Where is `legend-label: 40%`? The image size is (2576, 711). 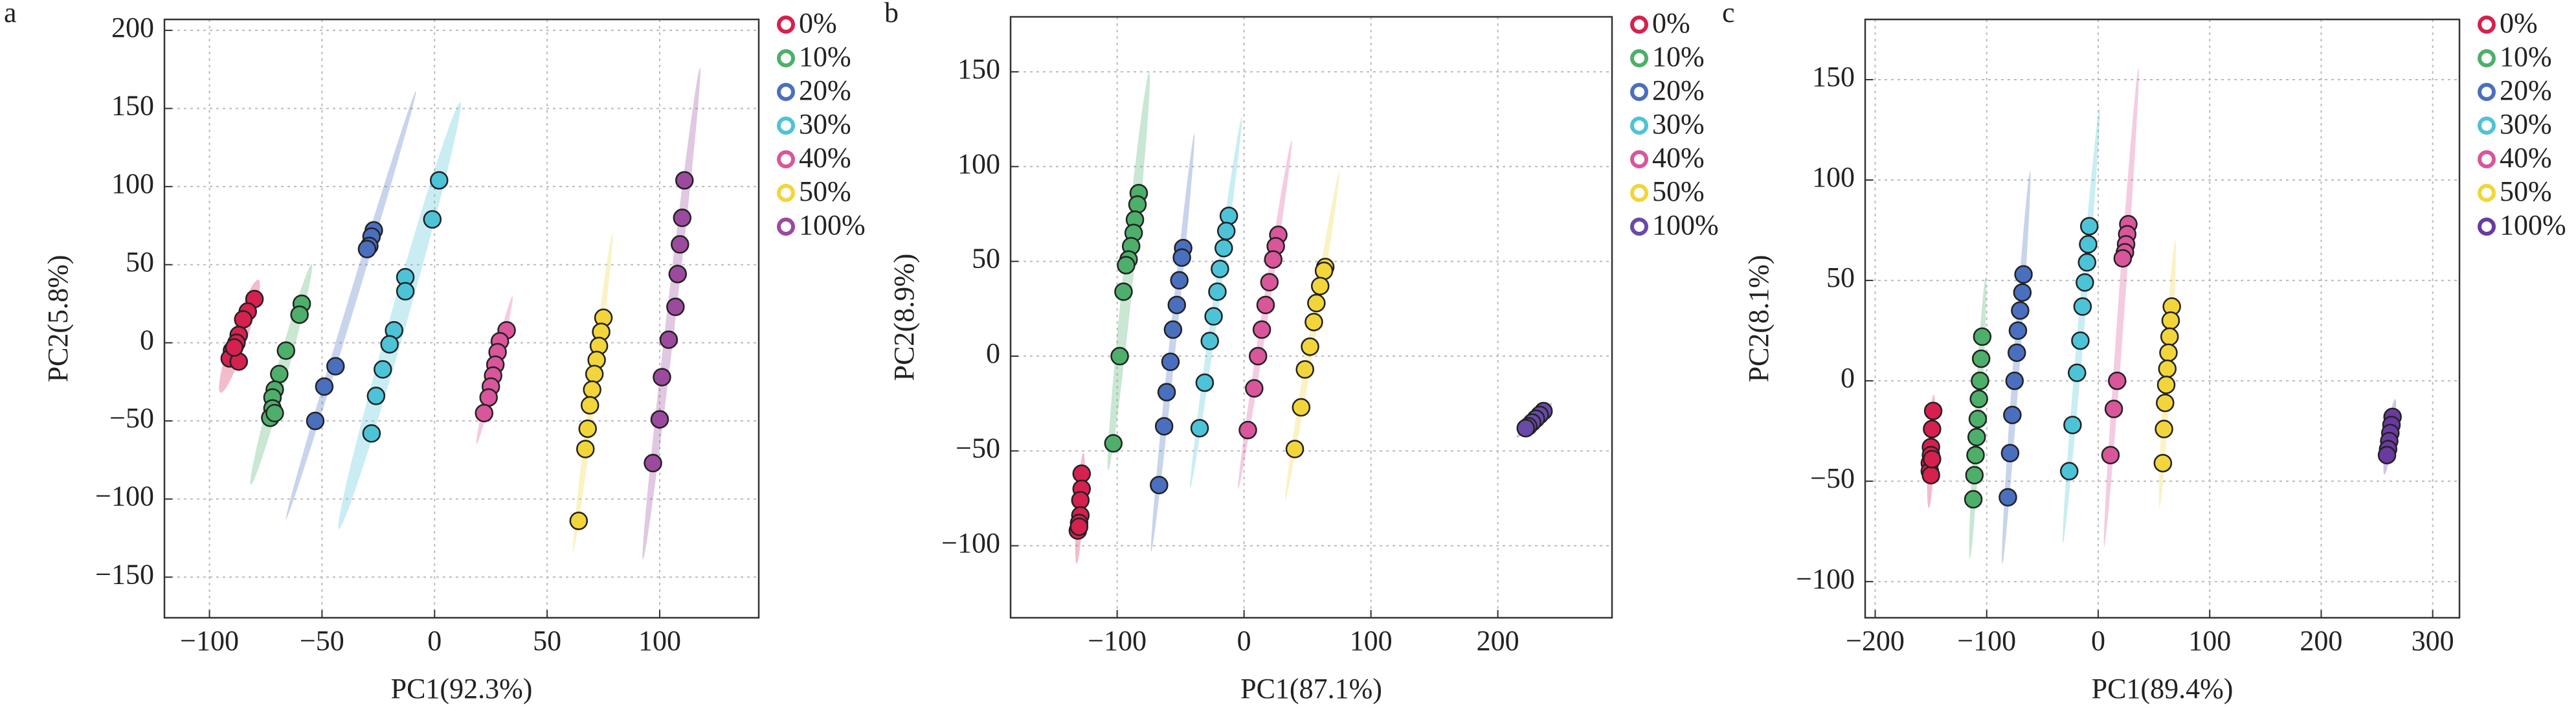 legend-label: 40% is located at coordinates (825, 158).